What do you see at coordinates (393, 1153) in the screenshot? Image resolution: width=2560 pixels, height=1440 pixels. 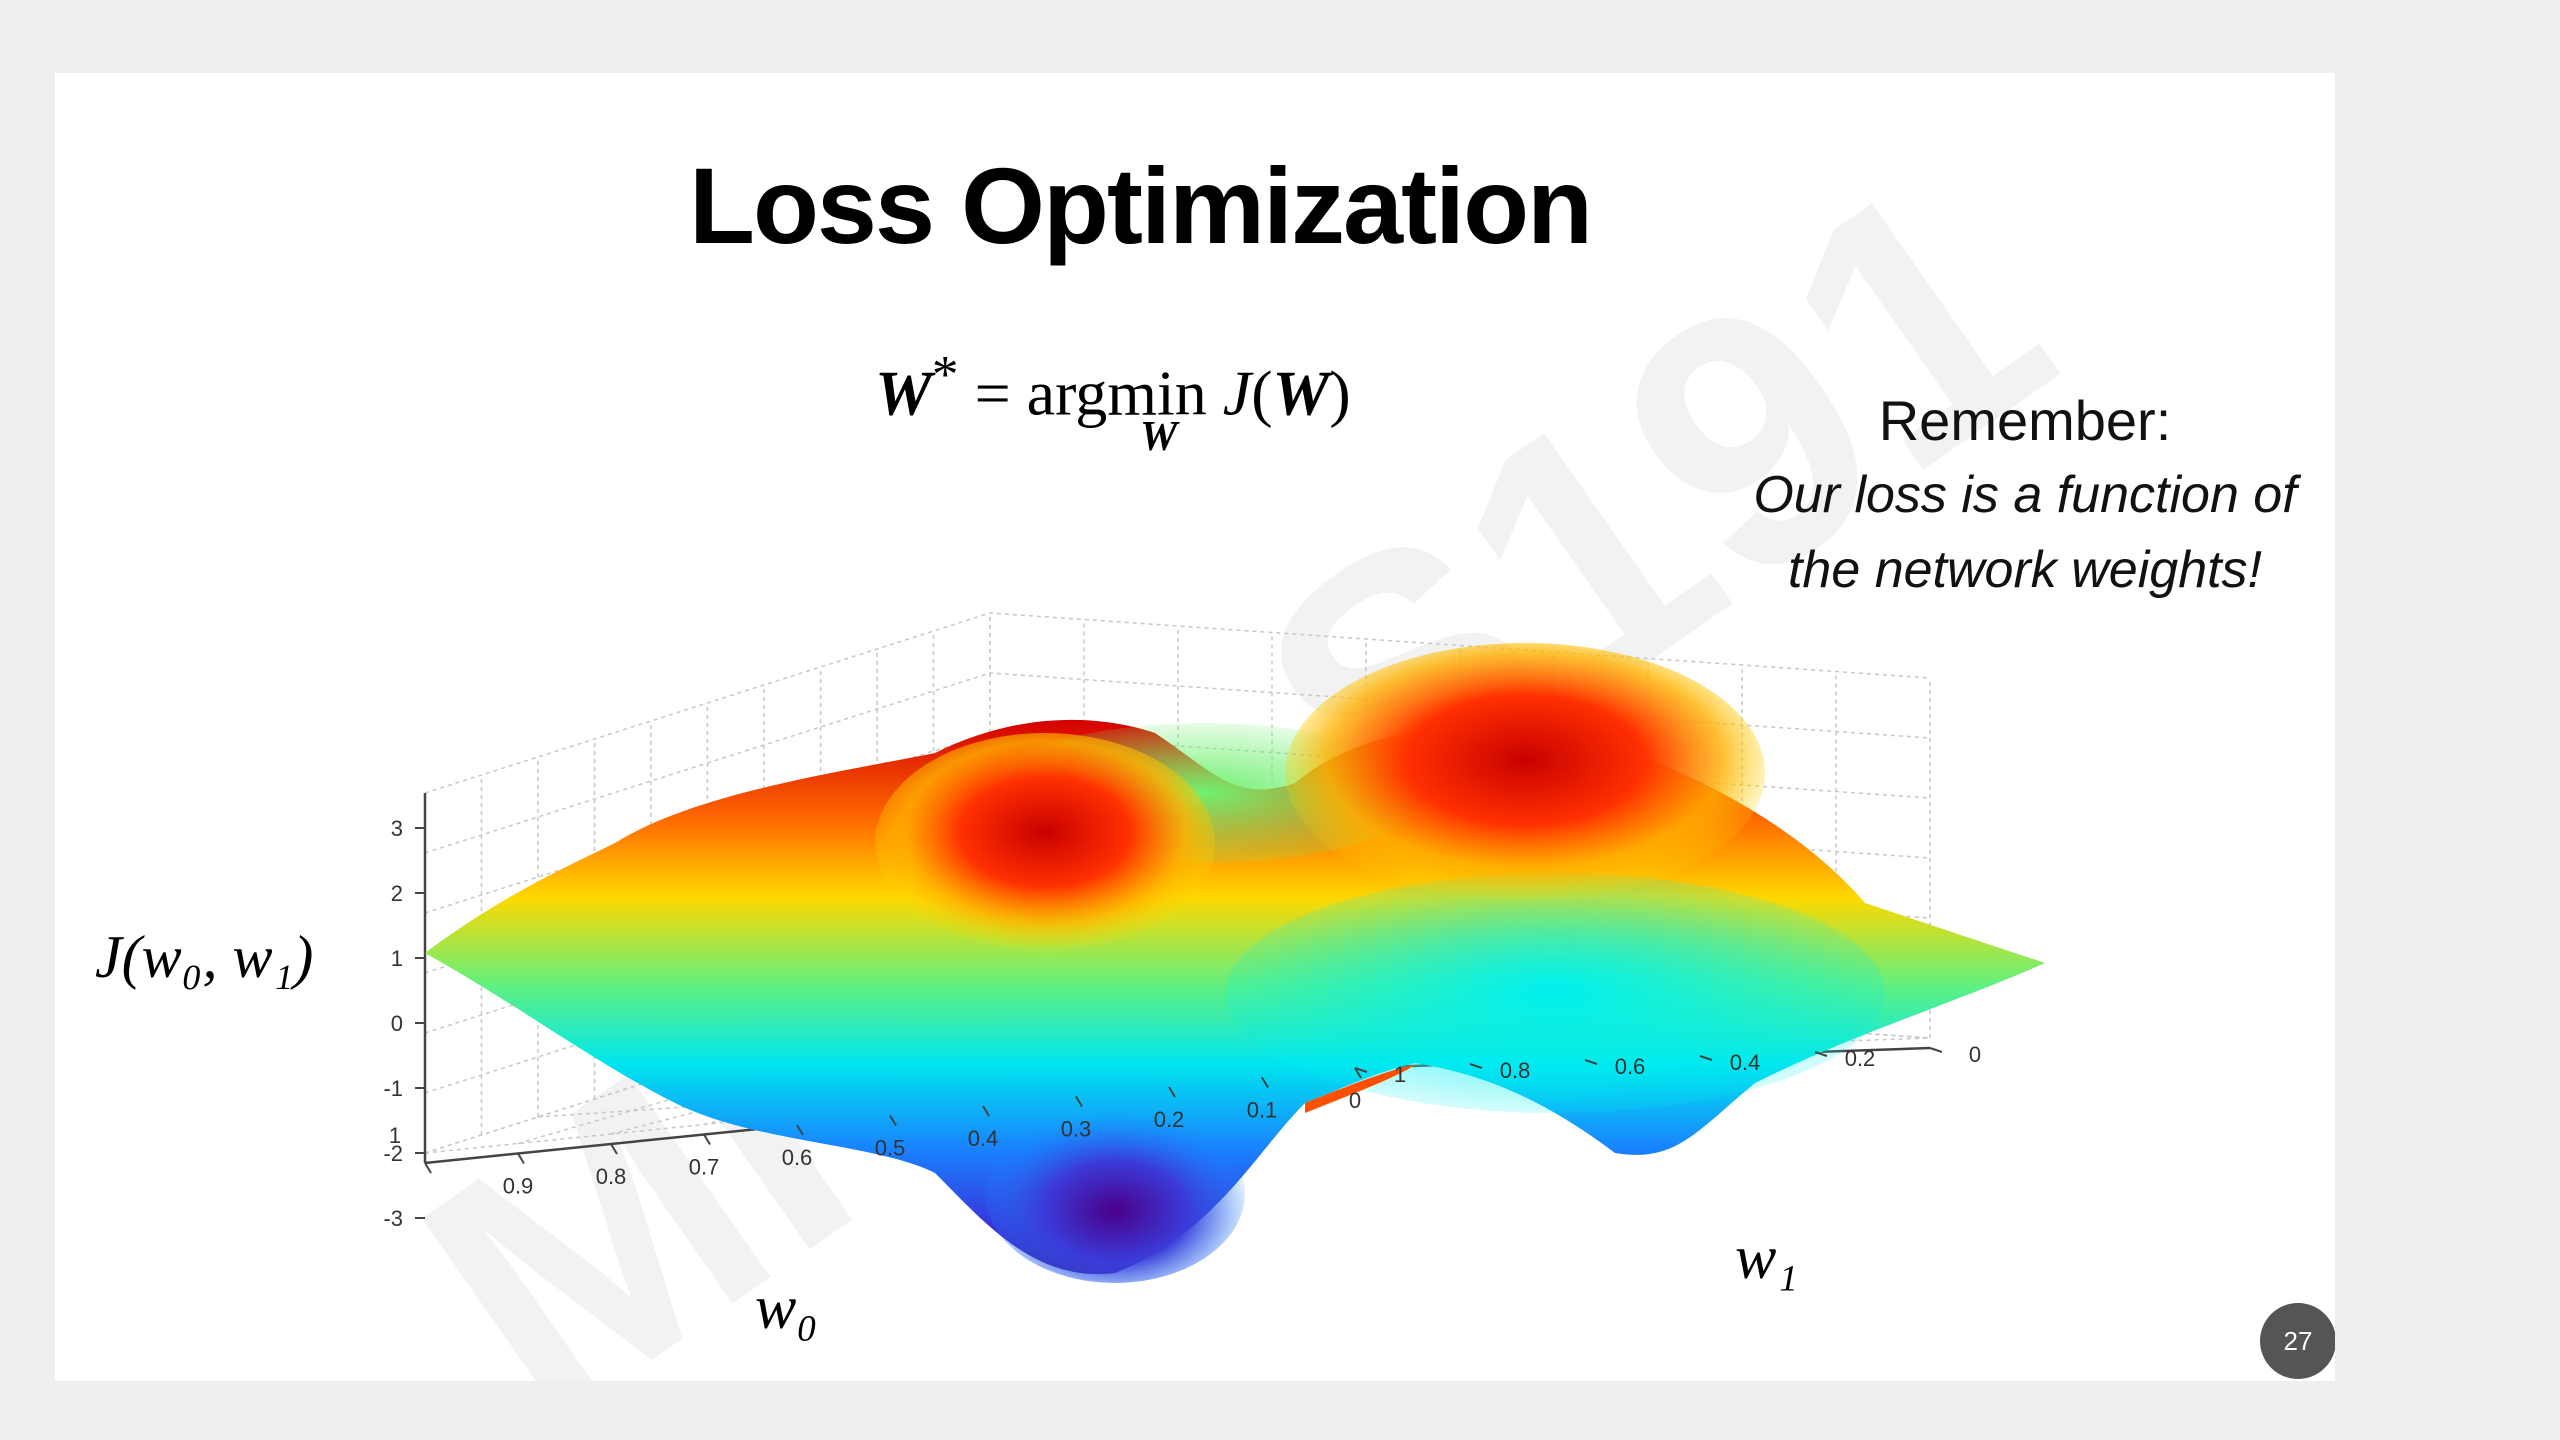 I see `z-tick-label: -2` at bounding box center [393, 1153].